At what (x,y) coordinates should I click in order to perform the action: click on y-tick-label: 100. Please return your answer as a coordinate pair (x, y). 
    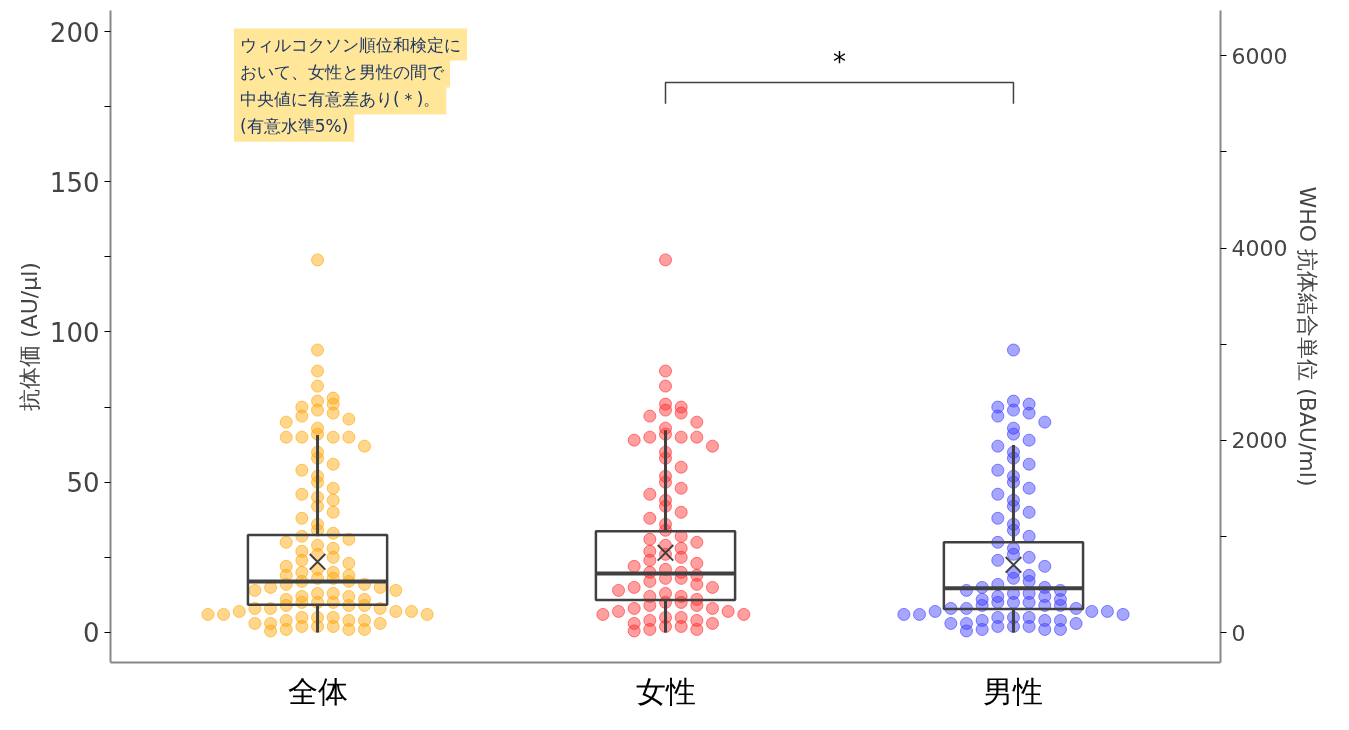
    Looking at the image, I should click on (74, 332).